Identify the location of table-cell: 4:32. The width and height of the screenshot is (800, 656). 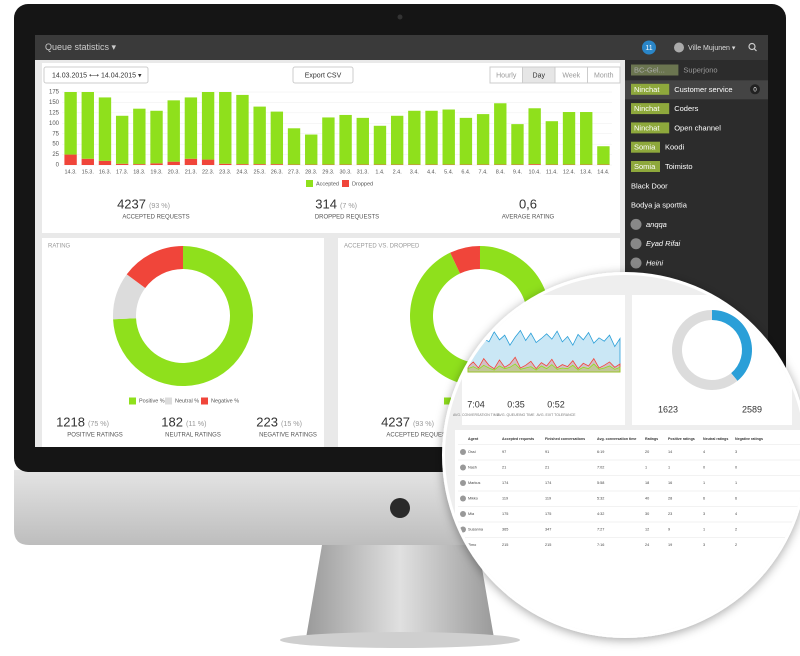
(600, 514).